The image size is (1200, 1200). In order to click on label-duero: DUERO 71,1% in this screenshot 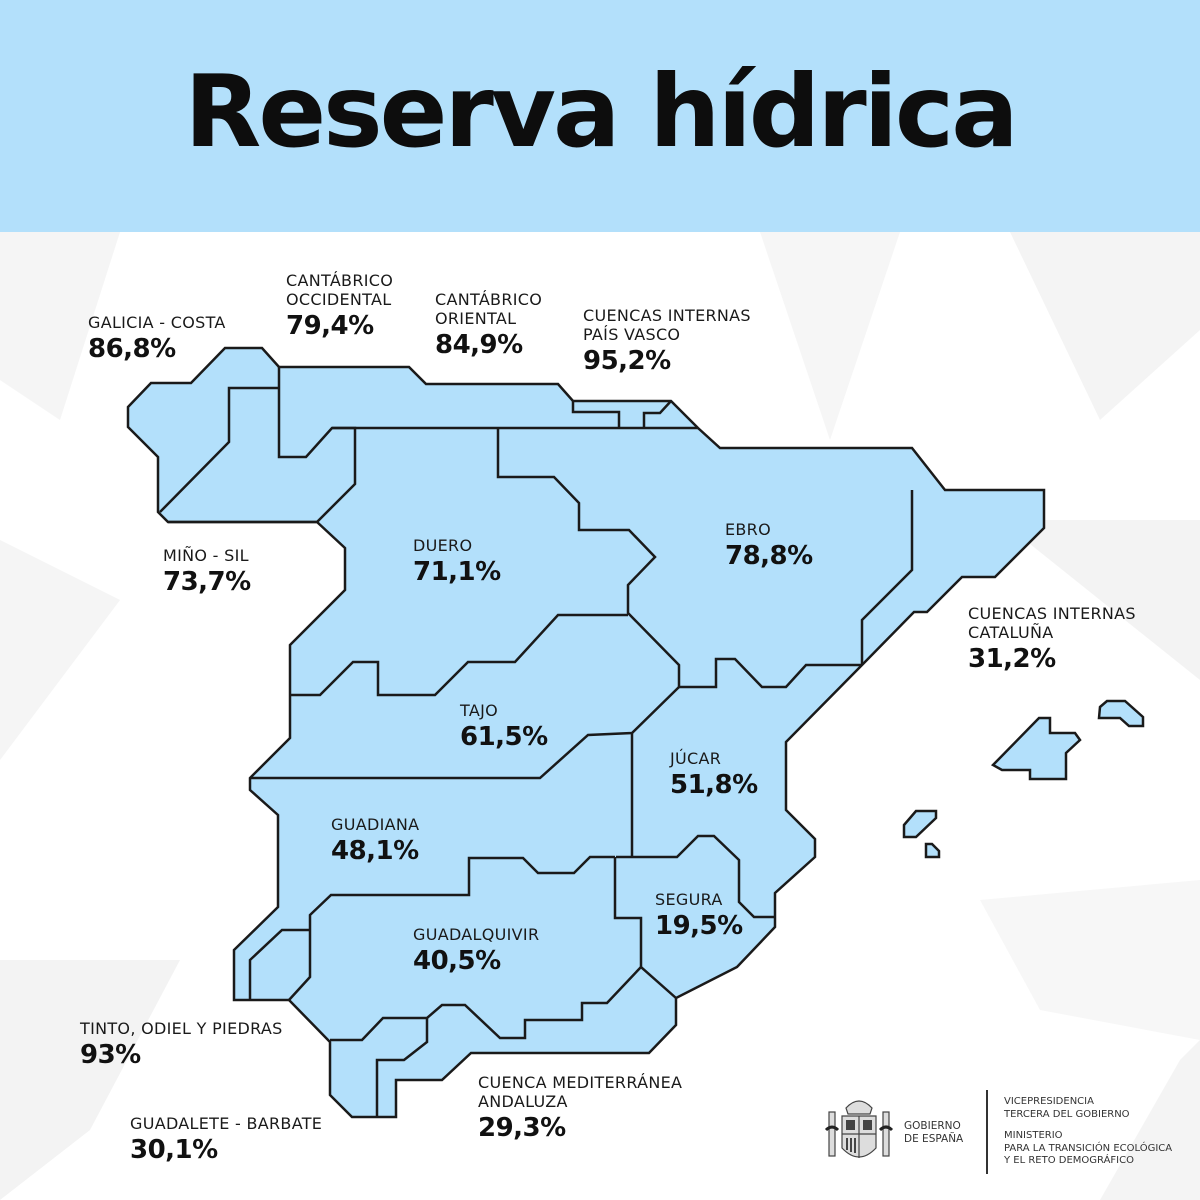, I will do `click(457, 560)`.